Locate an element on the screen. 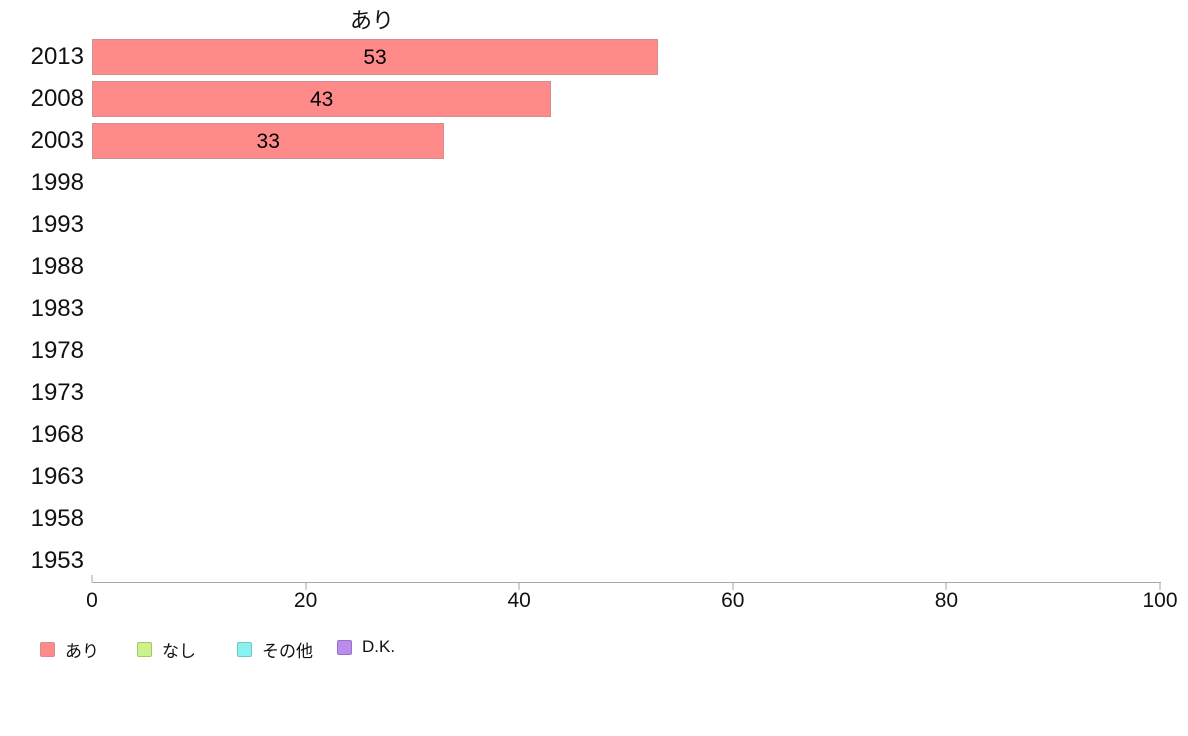 The height and width of the screenshot is (736, 1188). chart-row: 1968 is located at coordinates (594, 435).